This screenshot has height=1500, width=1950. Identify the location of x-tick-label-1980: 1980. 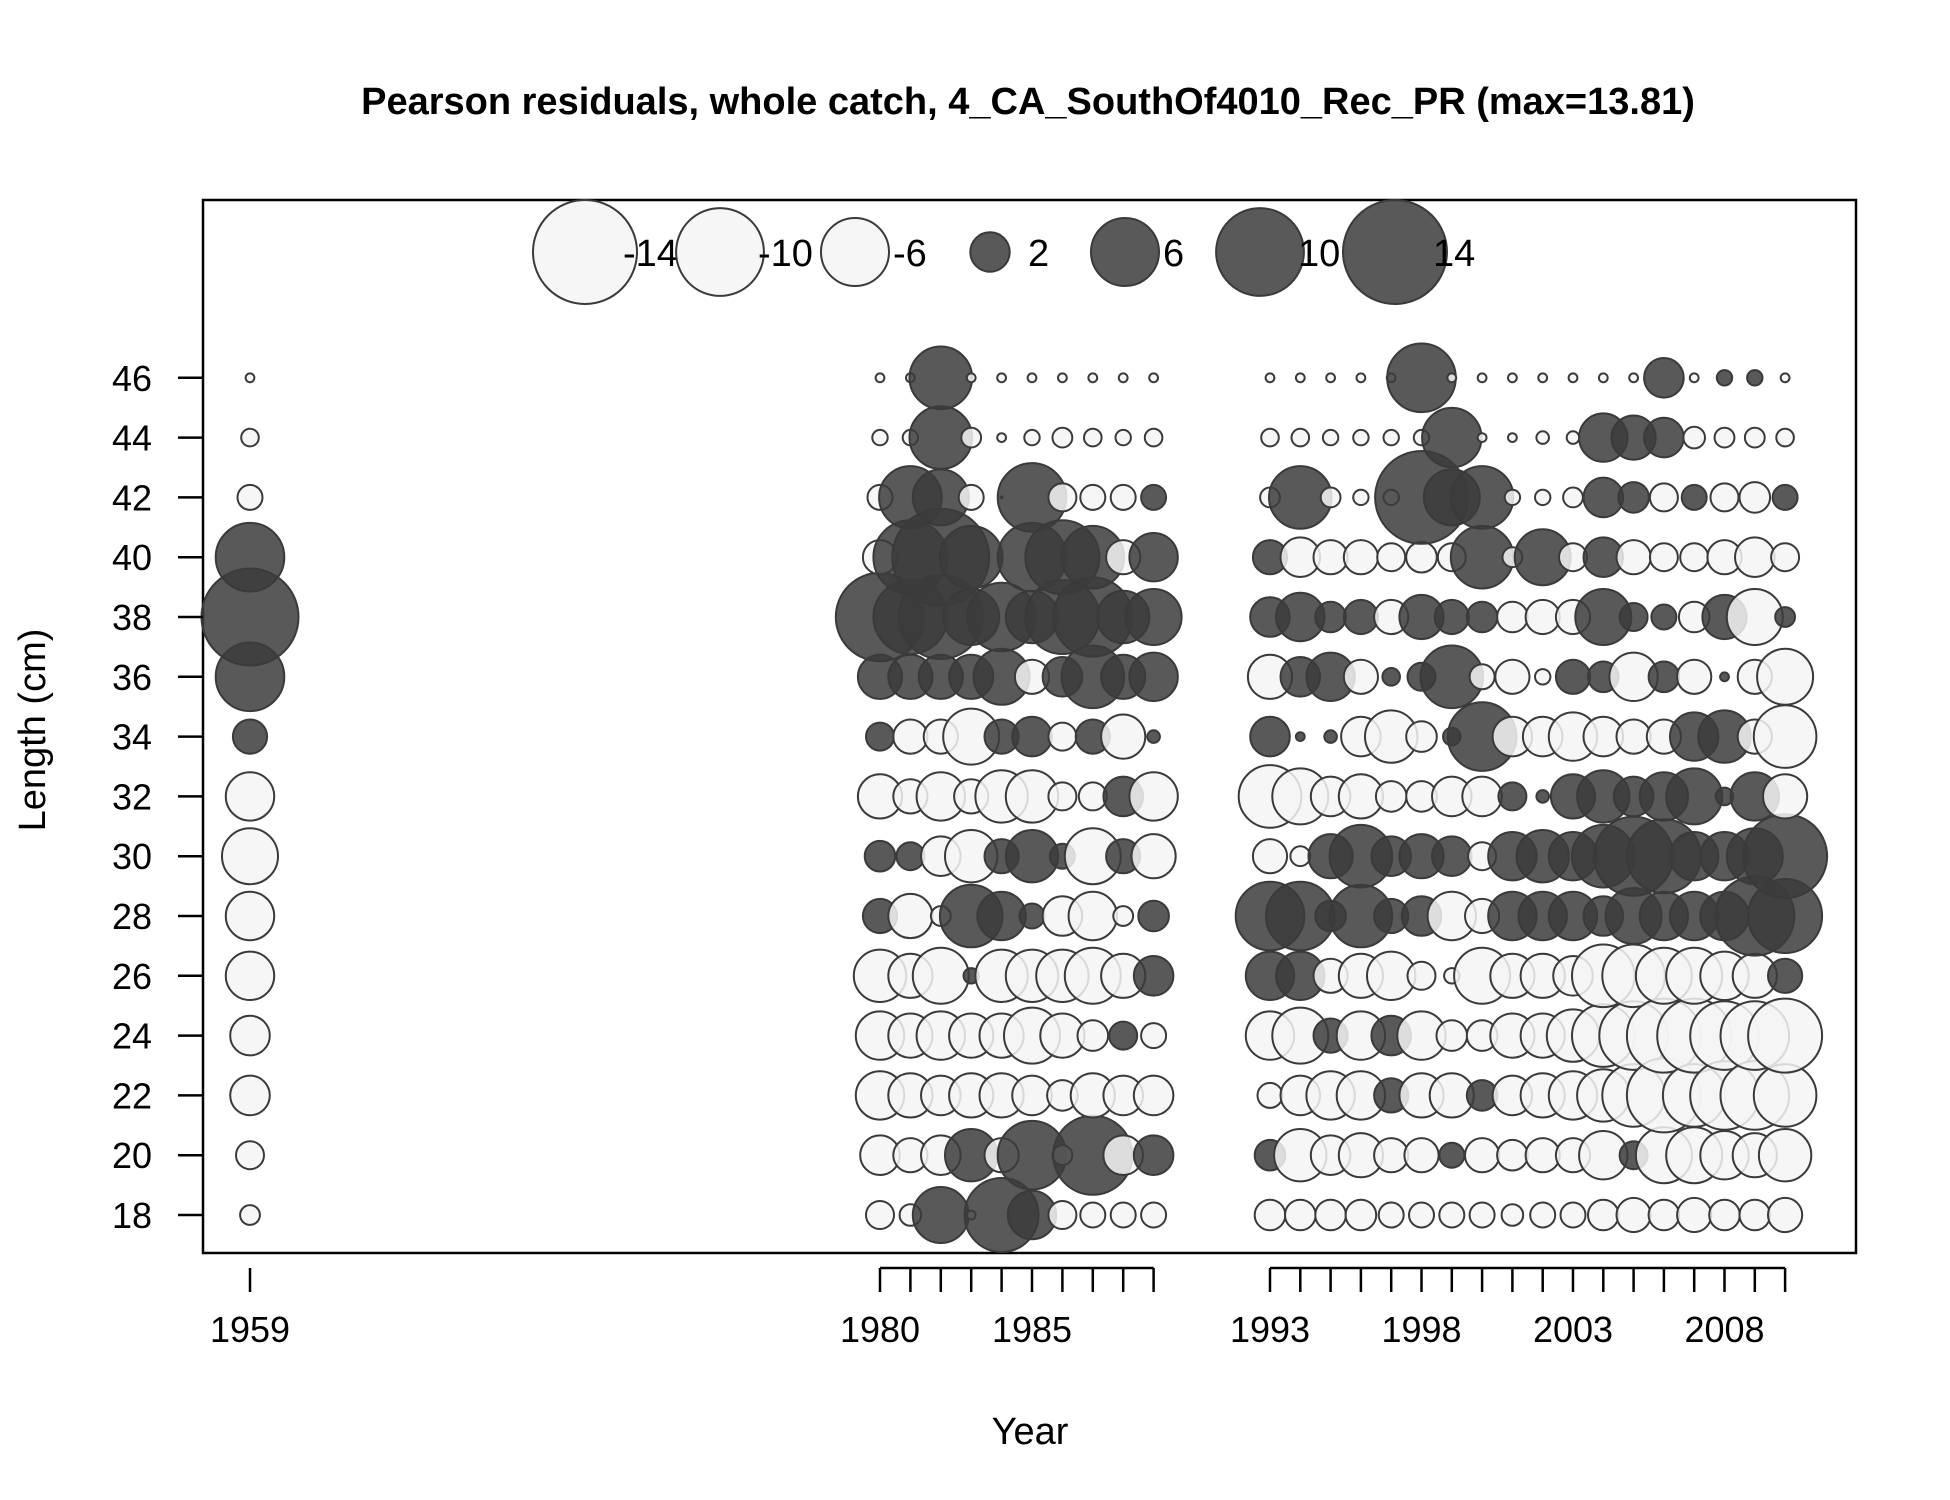
(880, 1329).